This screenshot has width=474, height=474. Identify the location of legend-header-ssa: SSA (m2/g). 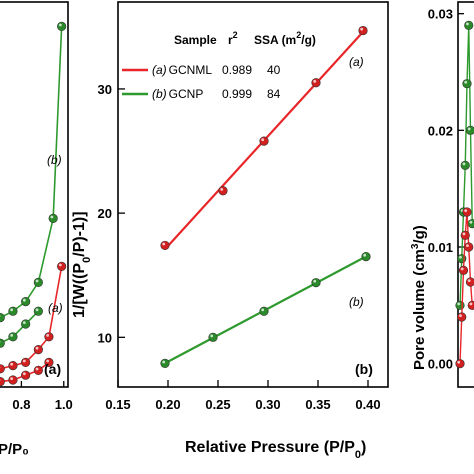
(285, 38).